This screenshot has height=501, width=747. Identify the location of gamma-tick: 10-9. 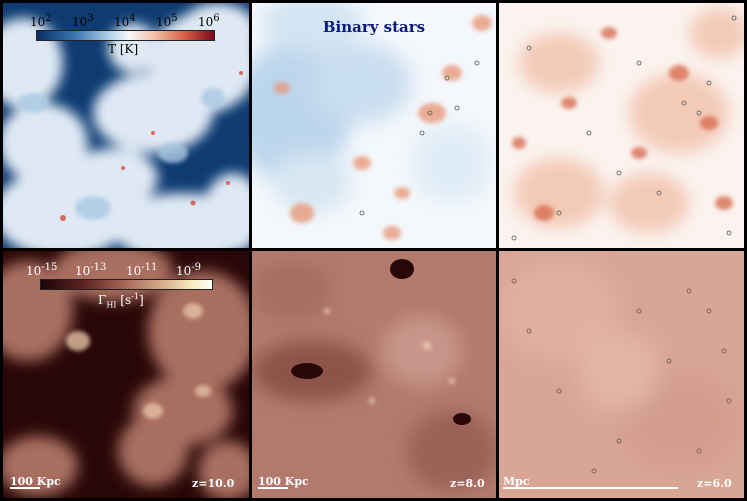
(189, 270).